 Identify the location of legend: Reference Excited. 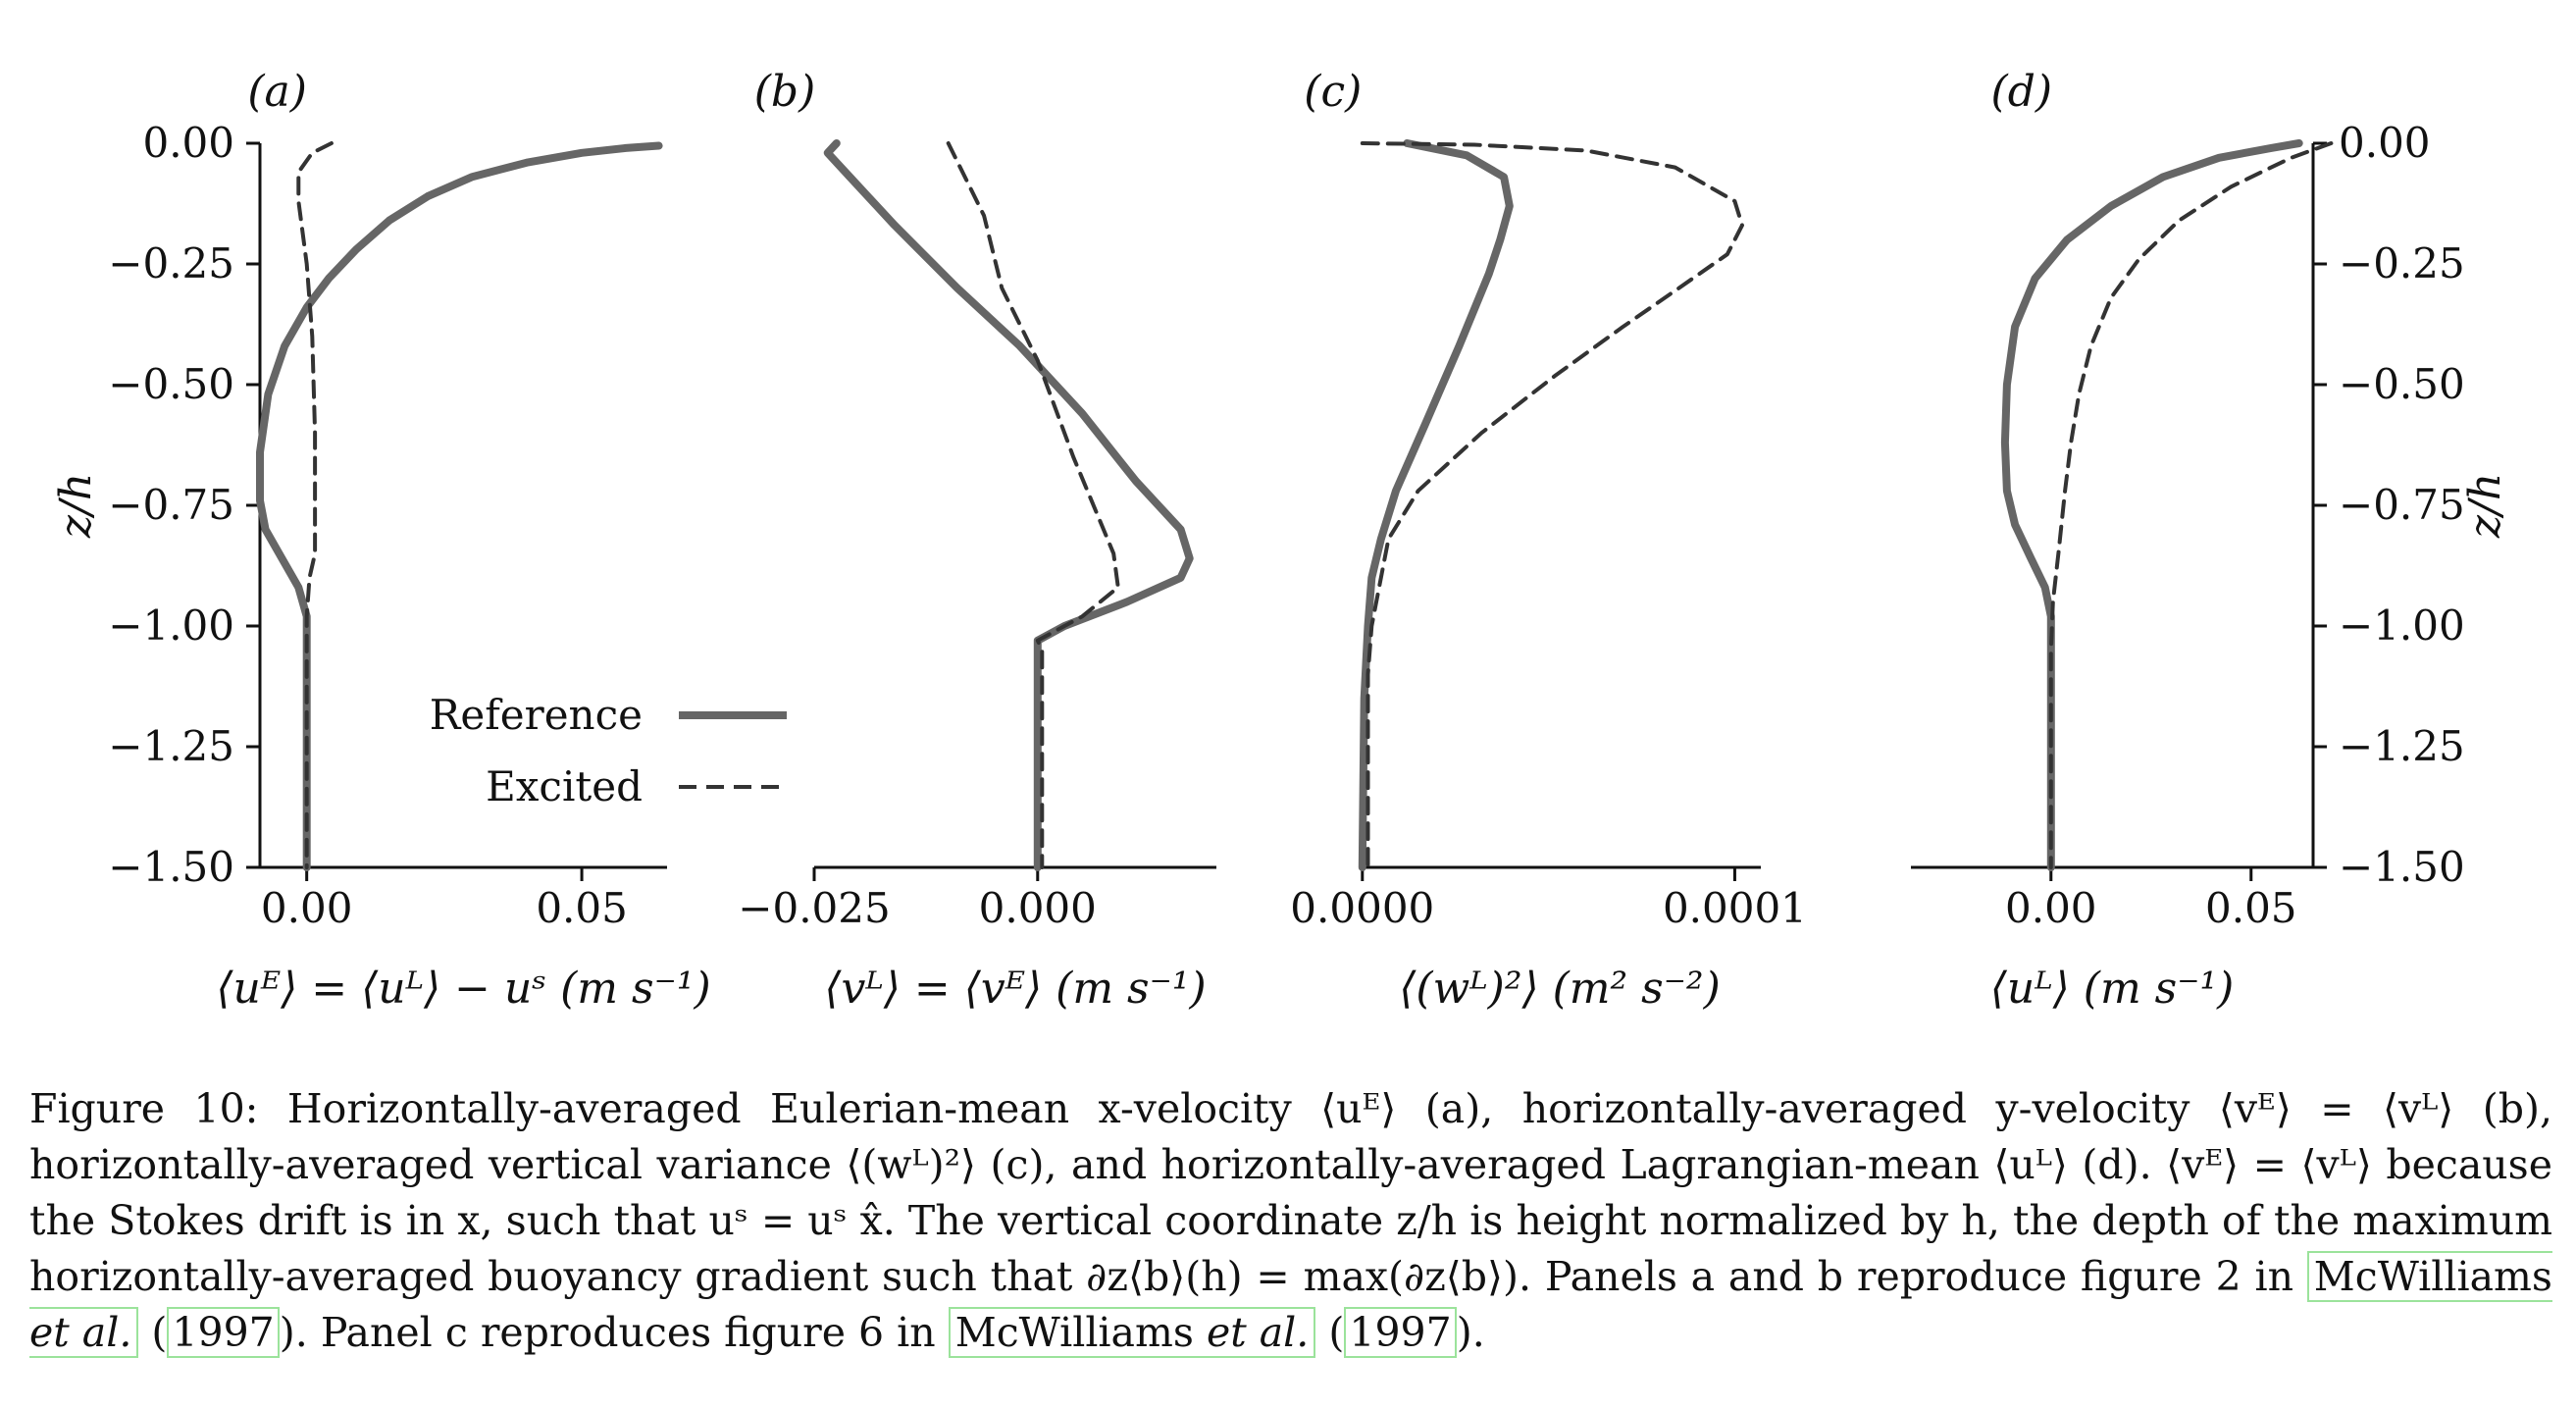
(608, 750).